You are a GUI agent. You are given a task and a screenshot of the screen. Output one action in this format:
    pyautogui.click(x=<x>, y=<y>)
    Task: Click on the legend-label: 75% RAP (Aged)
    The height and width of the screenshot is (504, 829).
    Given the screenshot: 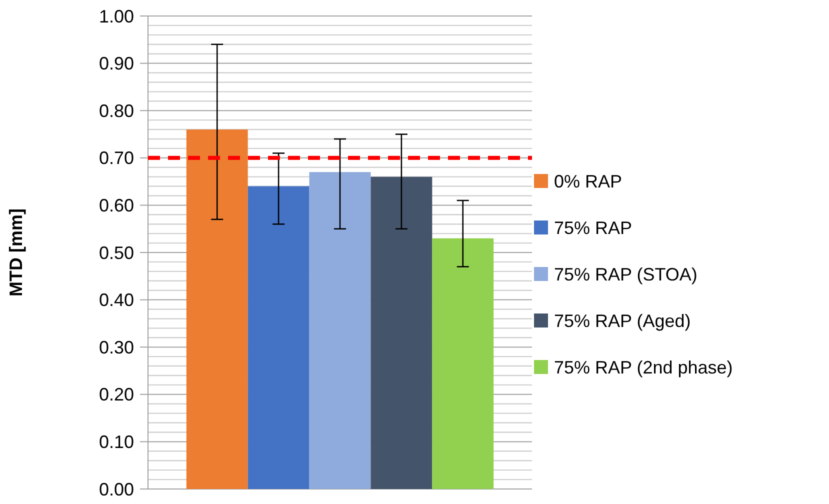 What is the action you would take?
    pyautogui.click(x=622, y=320)
    